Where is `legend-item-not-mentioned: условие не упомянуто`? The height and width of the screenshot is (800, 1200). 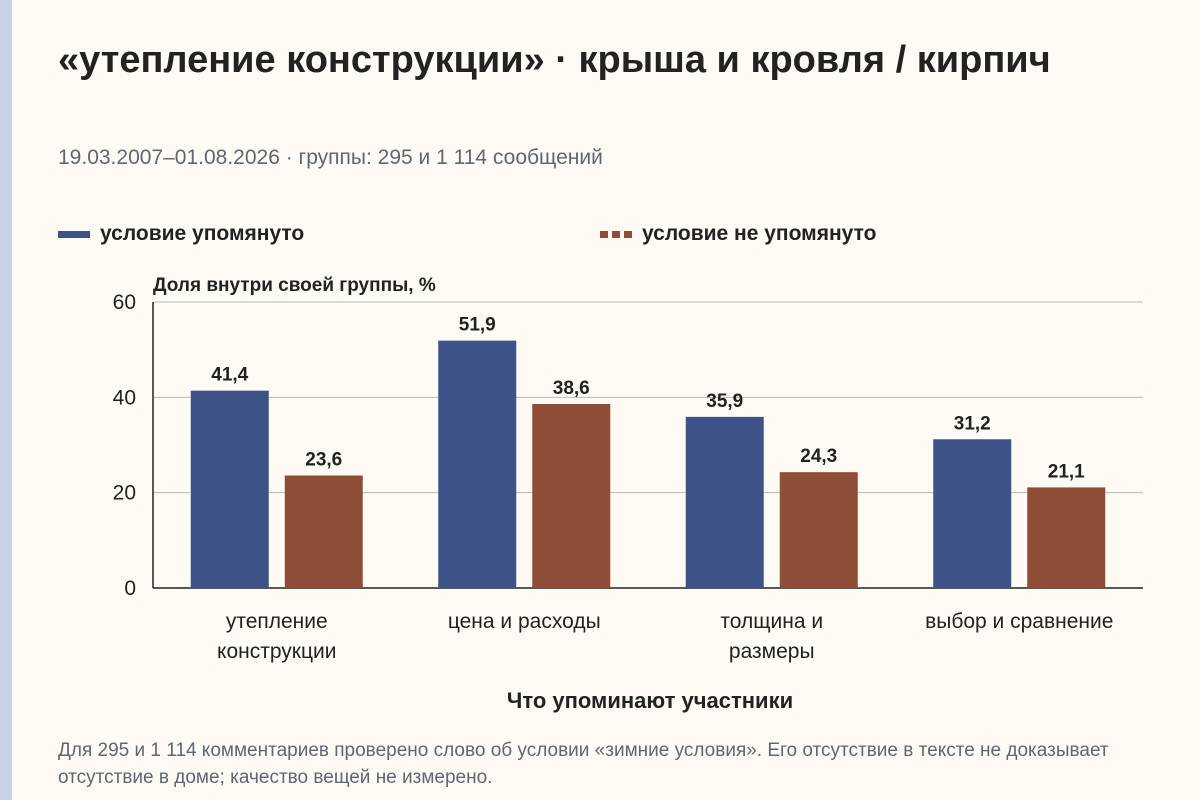 legend-item-not-mentioned: условие не упомянуто is located at coordinates (738, 234).